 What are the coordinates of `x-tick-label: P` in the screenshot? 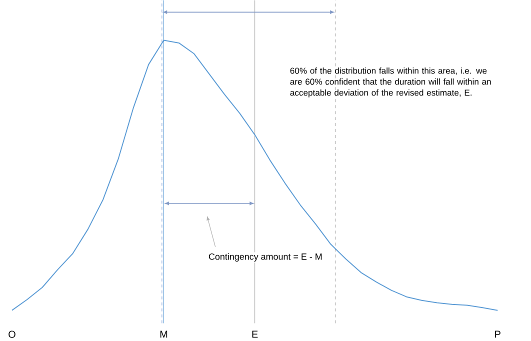 It's located at (497, 334).